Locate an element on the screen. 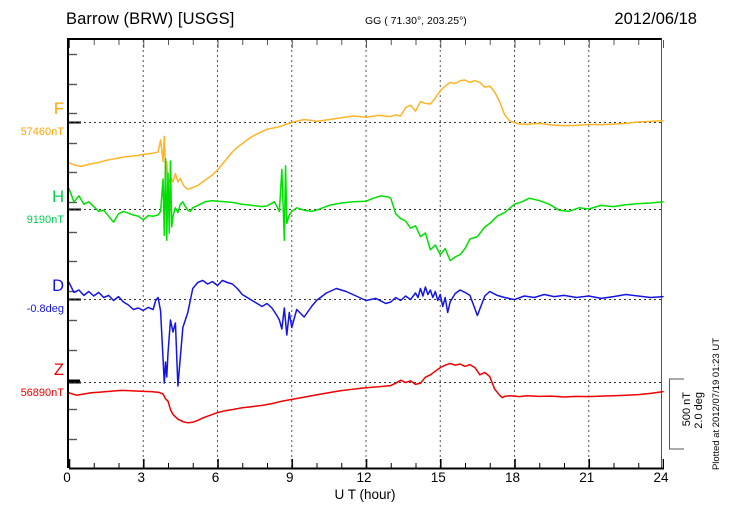 Image resolution: width=730 pixels, height=520 pixels. x-tick-0: 0 is located at coordinates (67, 477).